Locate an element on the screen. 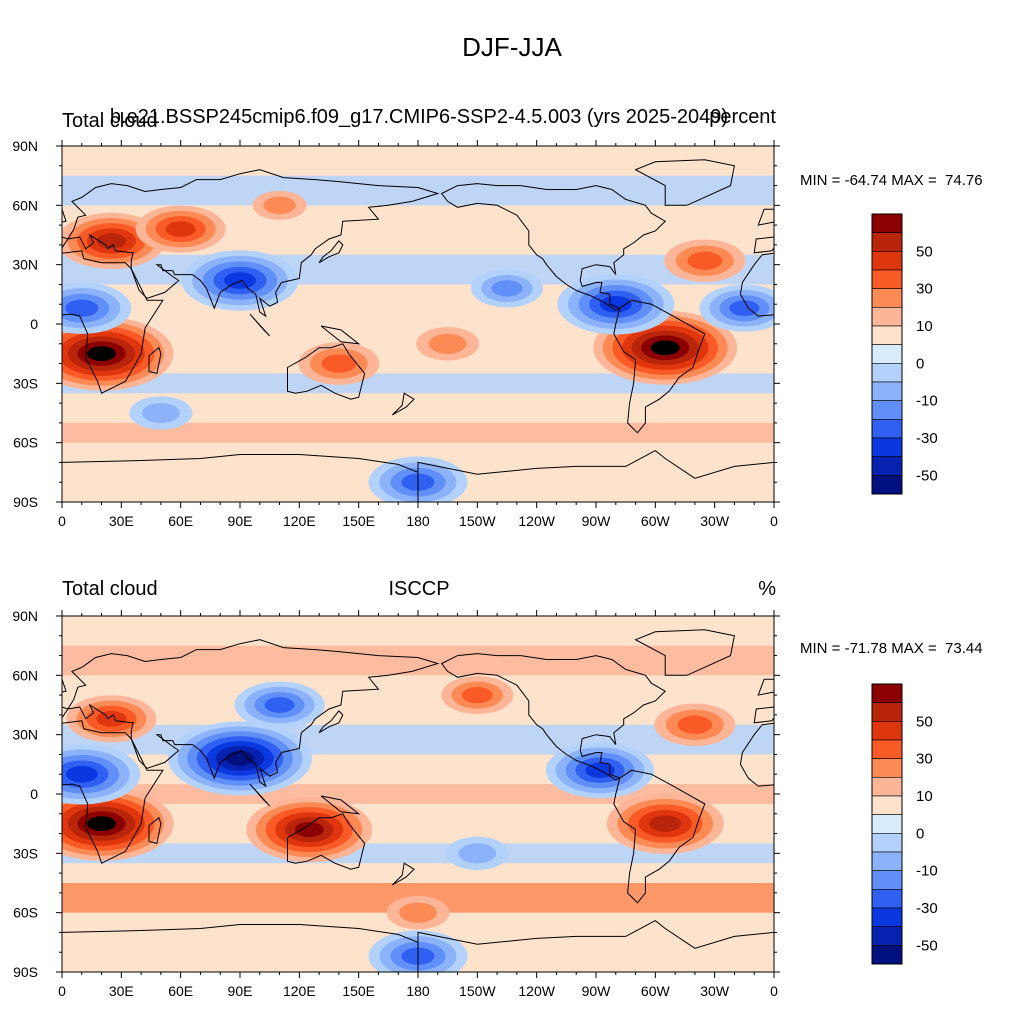  panel1-left-label: Total cloud is located at coordinates (110, 121).